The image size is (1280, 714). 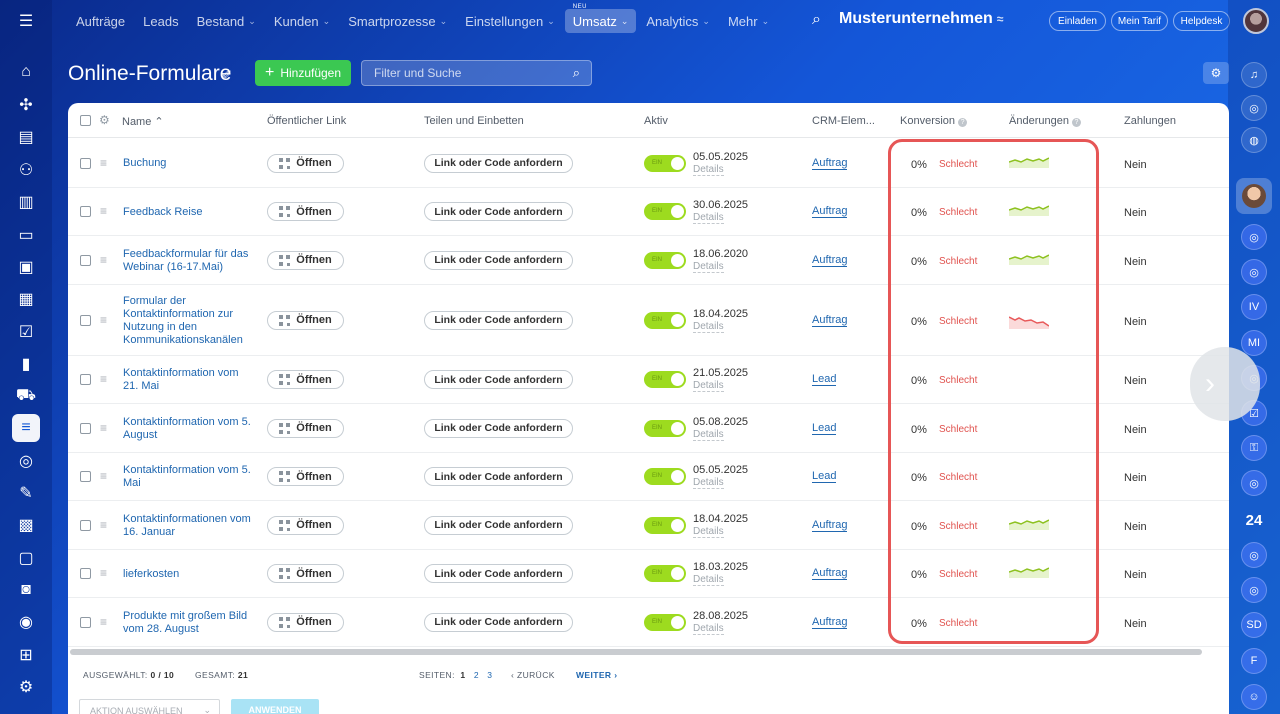 I want to click on menu-icon: ☰, so click(x=26, y=21).